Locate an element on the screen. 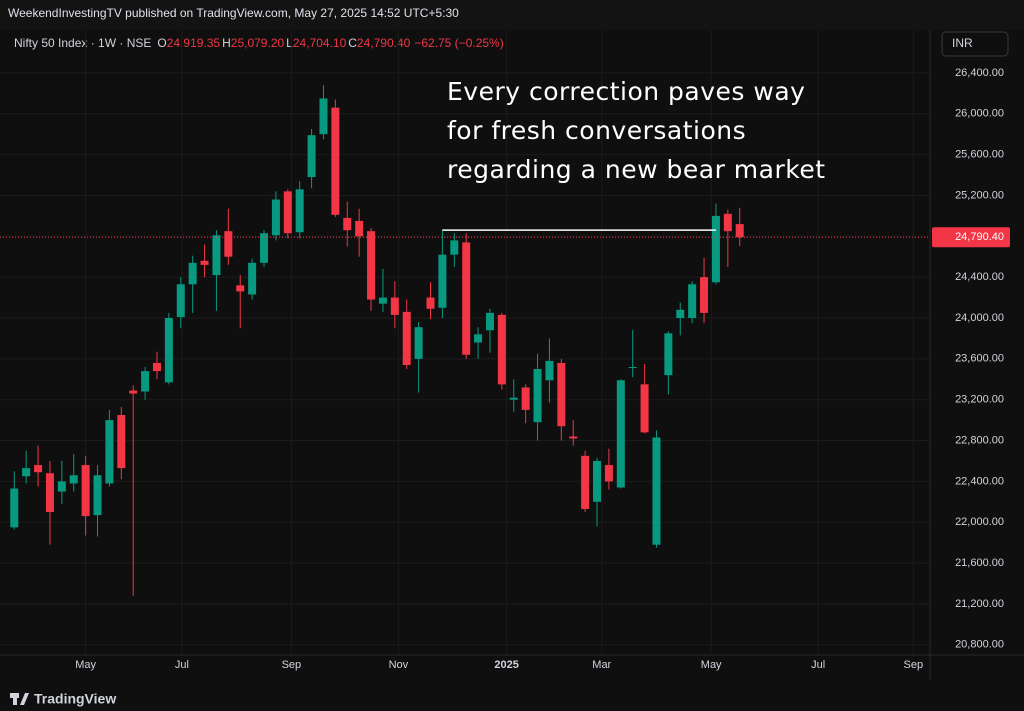  annotation-line: for fresh conversations is located at coordinates (596, 130).